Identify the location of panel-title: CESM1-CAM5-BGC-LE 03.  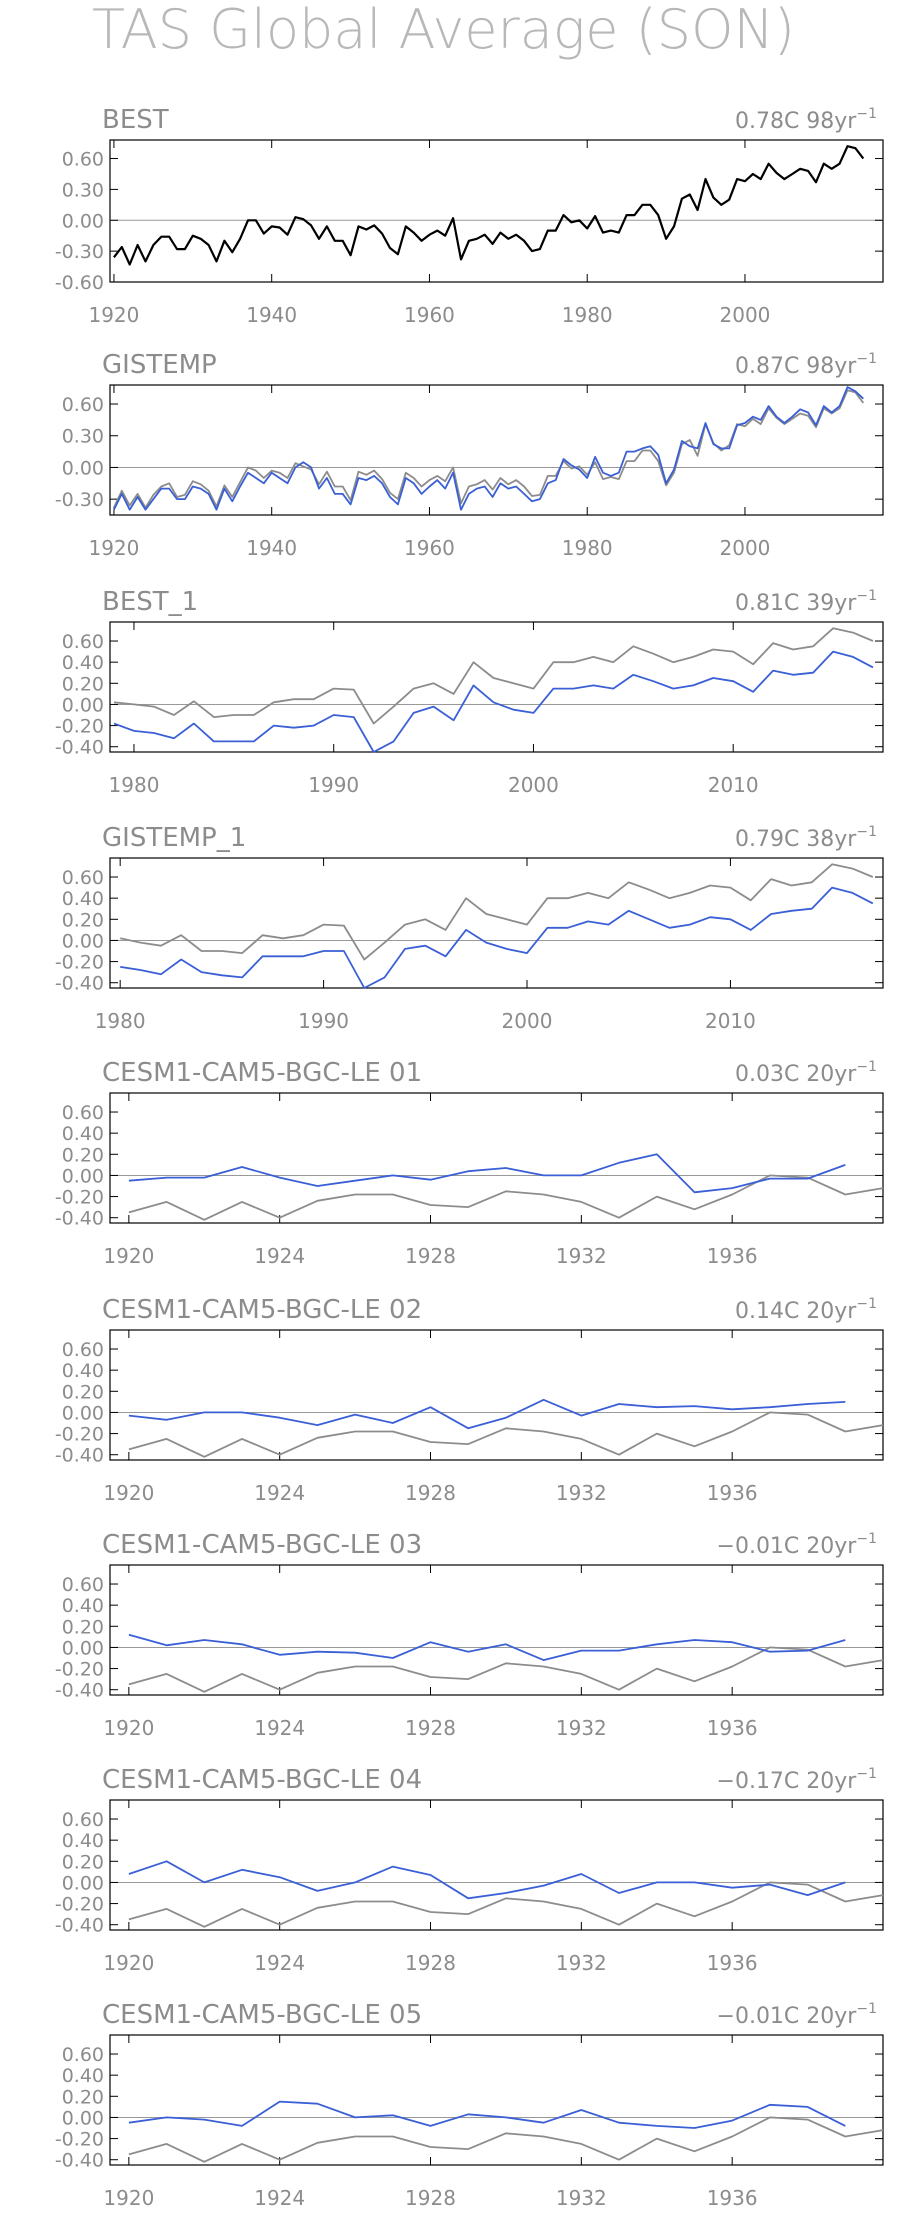
(262, 1545).